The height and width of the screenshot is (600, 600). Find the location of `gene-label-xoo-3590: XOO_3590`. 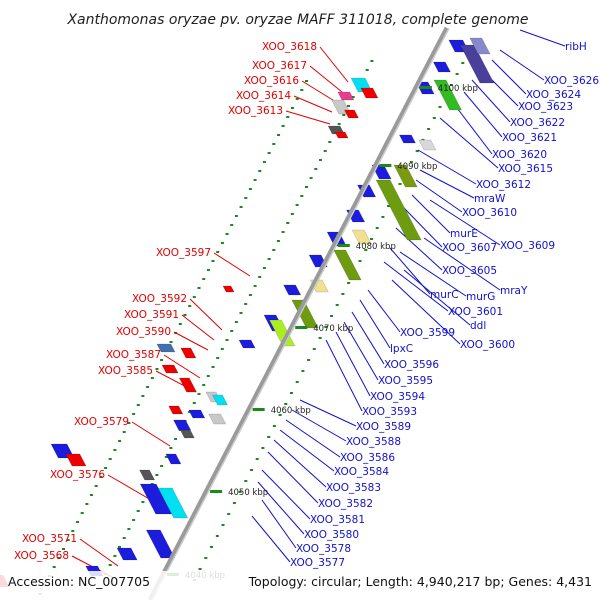

gene-label-xoo-3590: XOO_3590 is located at coordinates (143, 332).